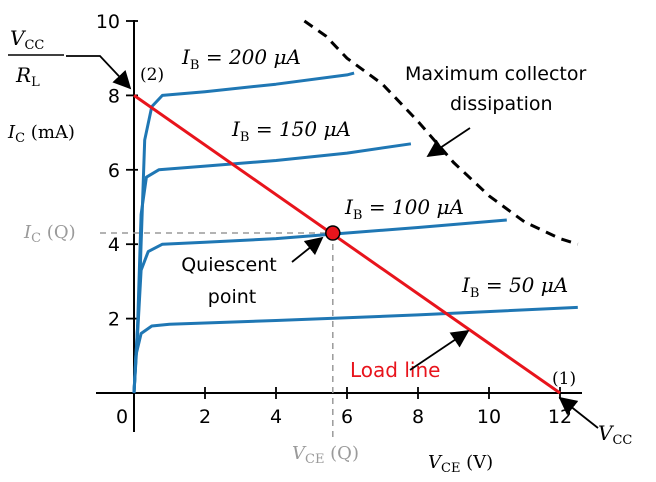 The image size is (656, 482). What do you see at coordinates (325, 455) in the screenshot?
I see `vce-q-label: VCE (Q)` at bounding box center [325, 455].